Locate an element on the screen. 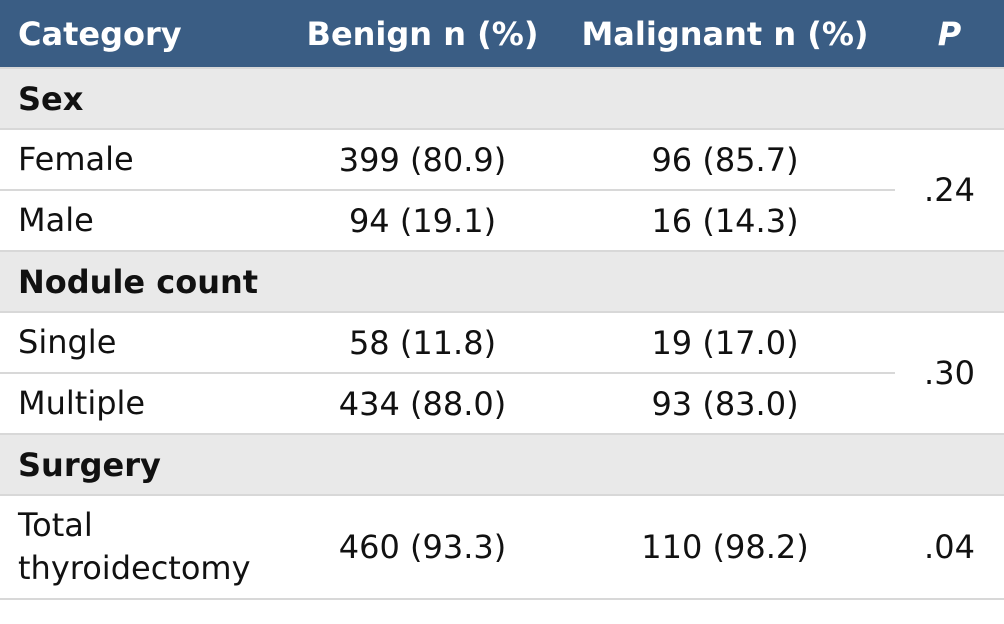 This screenshot has height=624, width=1004. table-row: Multiple 434 (88.0) 93 (83.0) is located at coordinates (502, 404).